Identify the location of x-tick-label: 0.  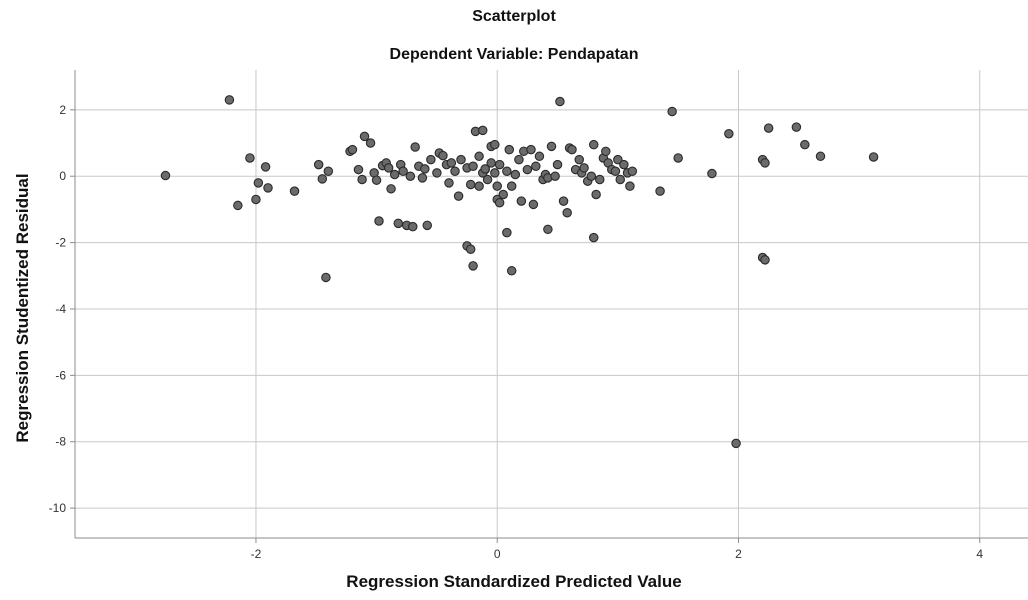
(497, 554).